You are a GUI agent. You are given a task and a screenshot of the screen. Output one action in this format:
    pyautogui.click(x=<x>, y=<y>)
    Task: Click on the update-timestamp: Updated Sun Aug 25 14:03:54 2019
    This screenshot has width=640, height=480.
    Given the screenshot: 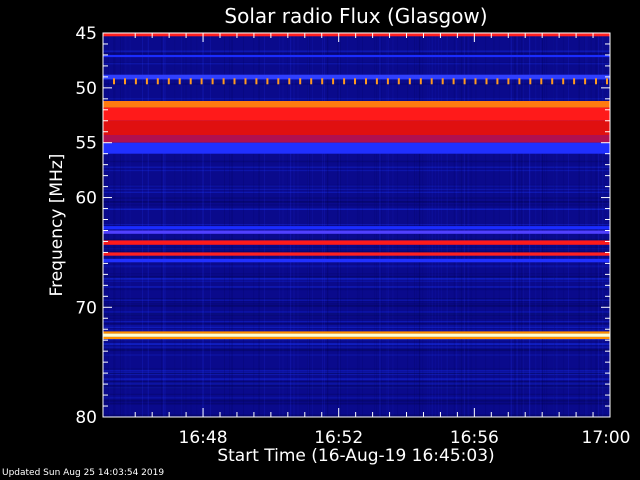 What is the action you would take?
    pyautogui.click(x=83, y=473)
    